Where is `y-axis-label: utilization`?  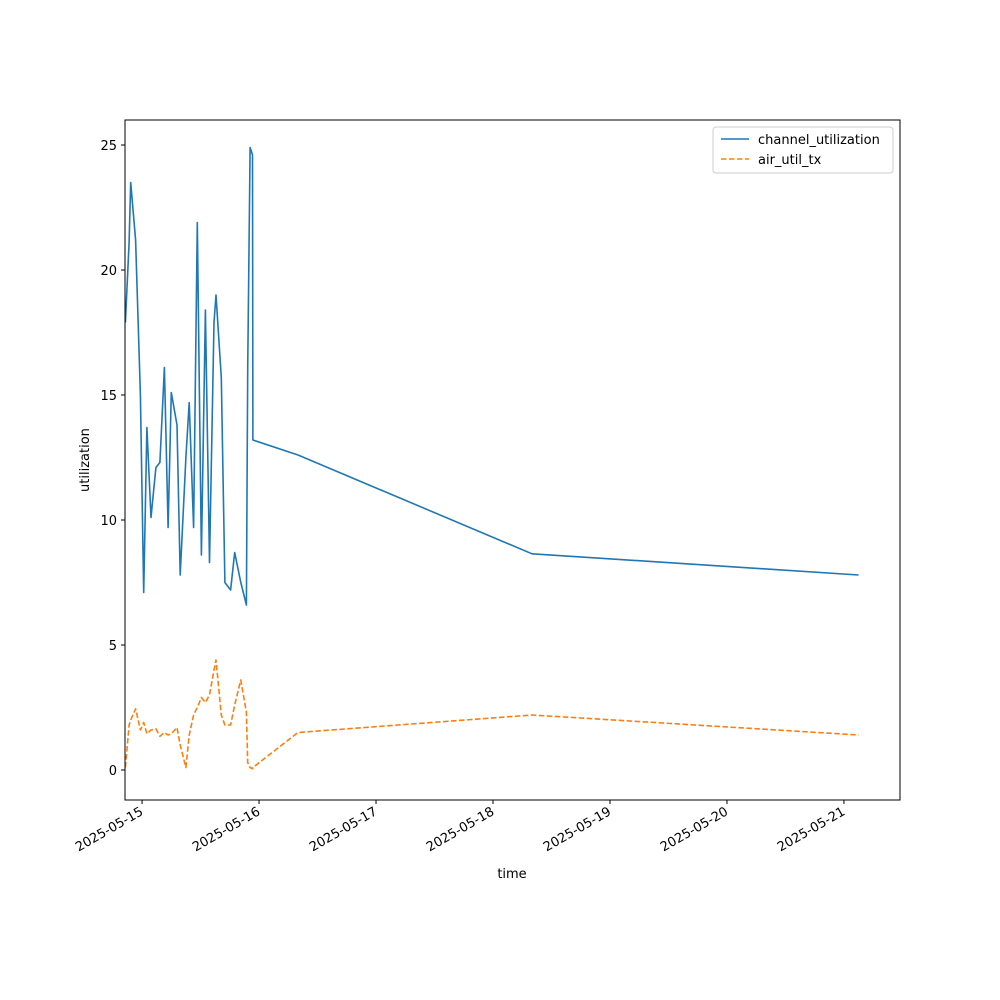 y-axis-label: utilization is located at coordinates (85, 460).